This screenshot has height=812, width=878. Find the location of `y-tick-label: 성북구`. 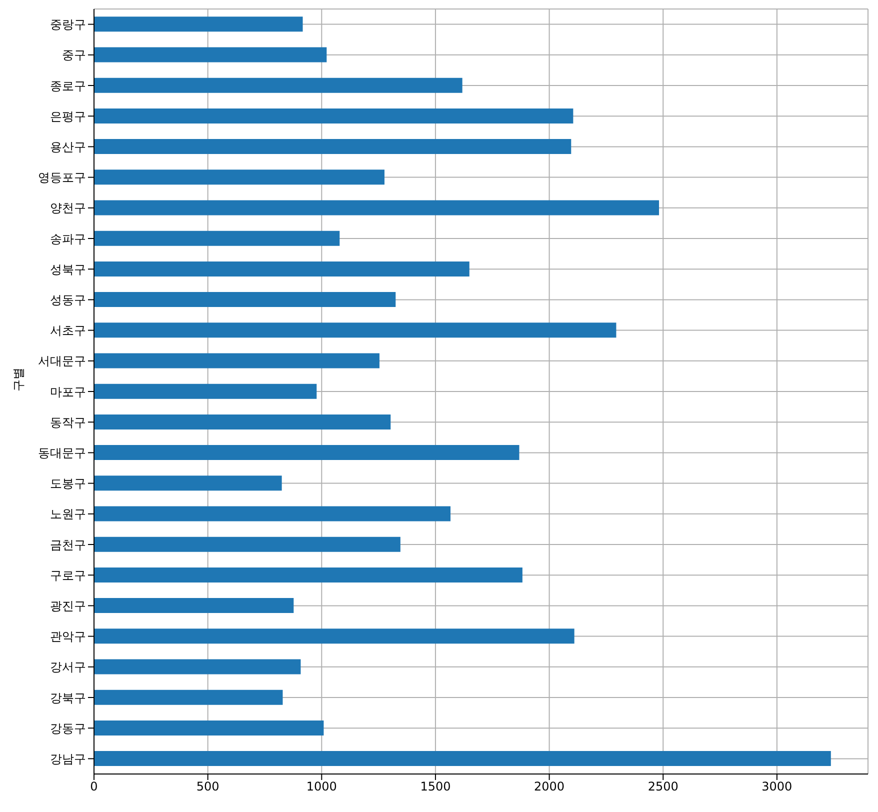

y-tick-label: 성북구 is located at coordinates (68, 269).